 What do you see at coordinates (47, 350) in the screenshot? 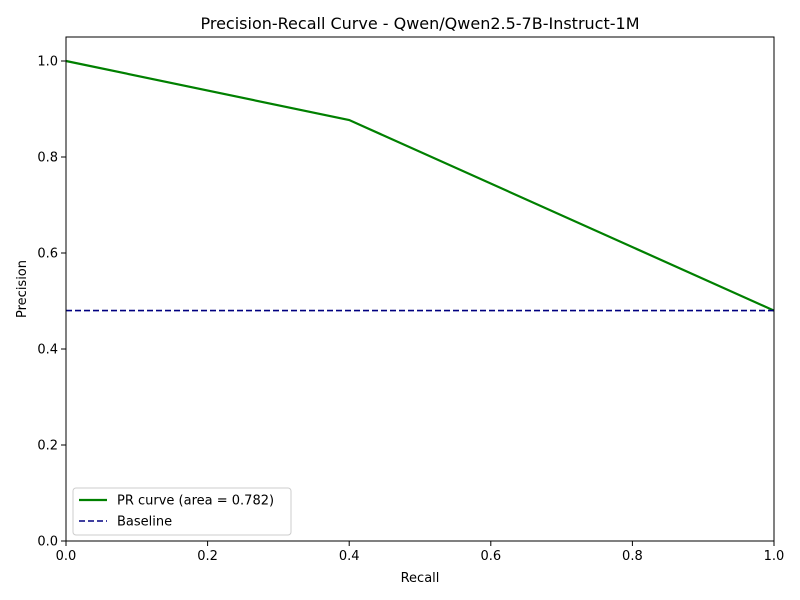
I see `y-tick-label: 0.4` at bounding box center [47, 350].